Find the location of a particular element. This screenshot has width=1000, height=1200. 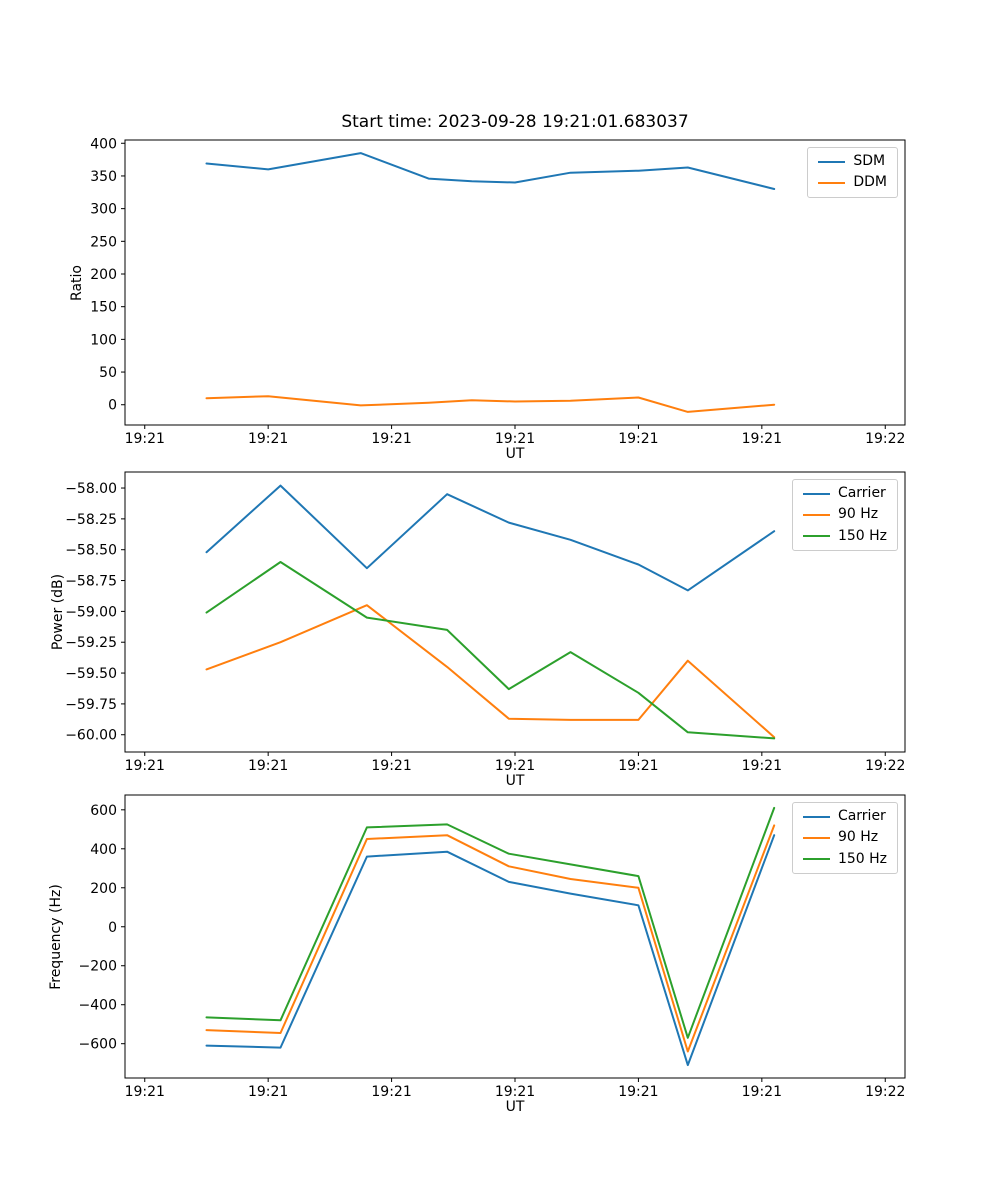

chart-title: Start time: 2023-09-28 19:21:01.683037 is located at coordinates (515, 122).